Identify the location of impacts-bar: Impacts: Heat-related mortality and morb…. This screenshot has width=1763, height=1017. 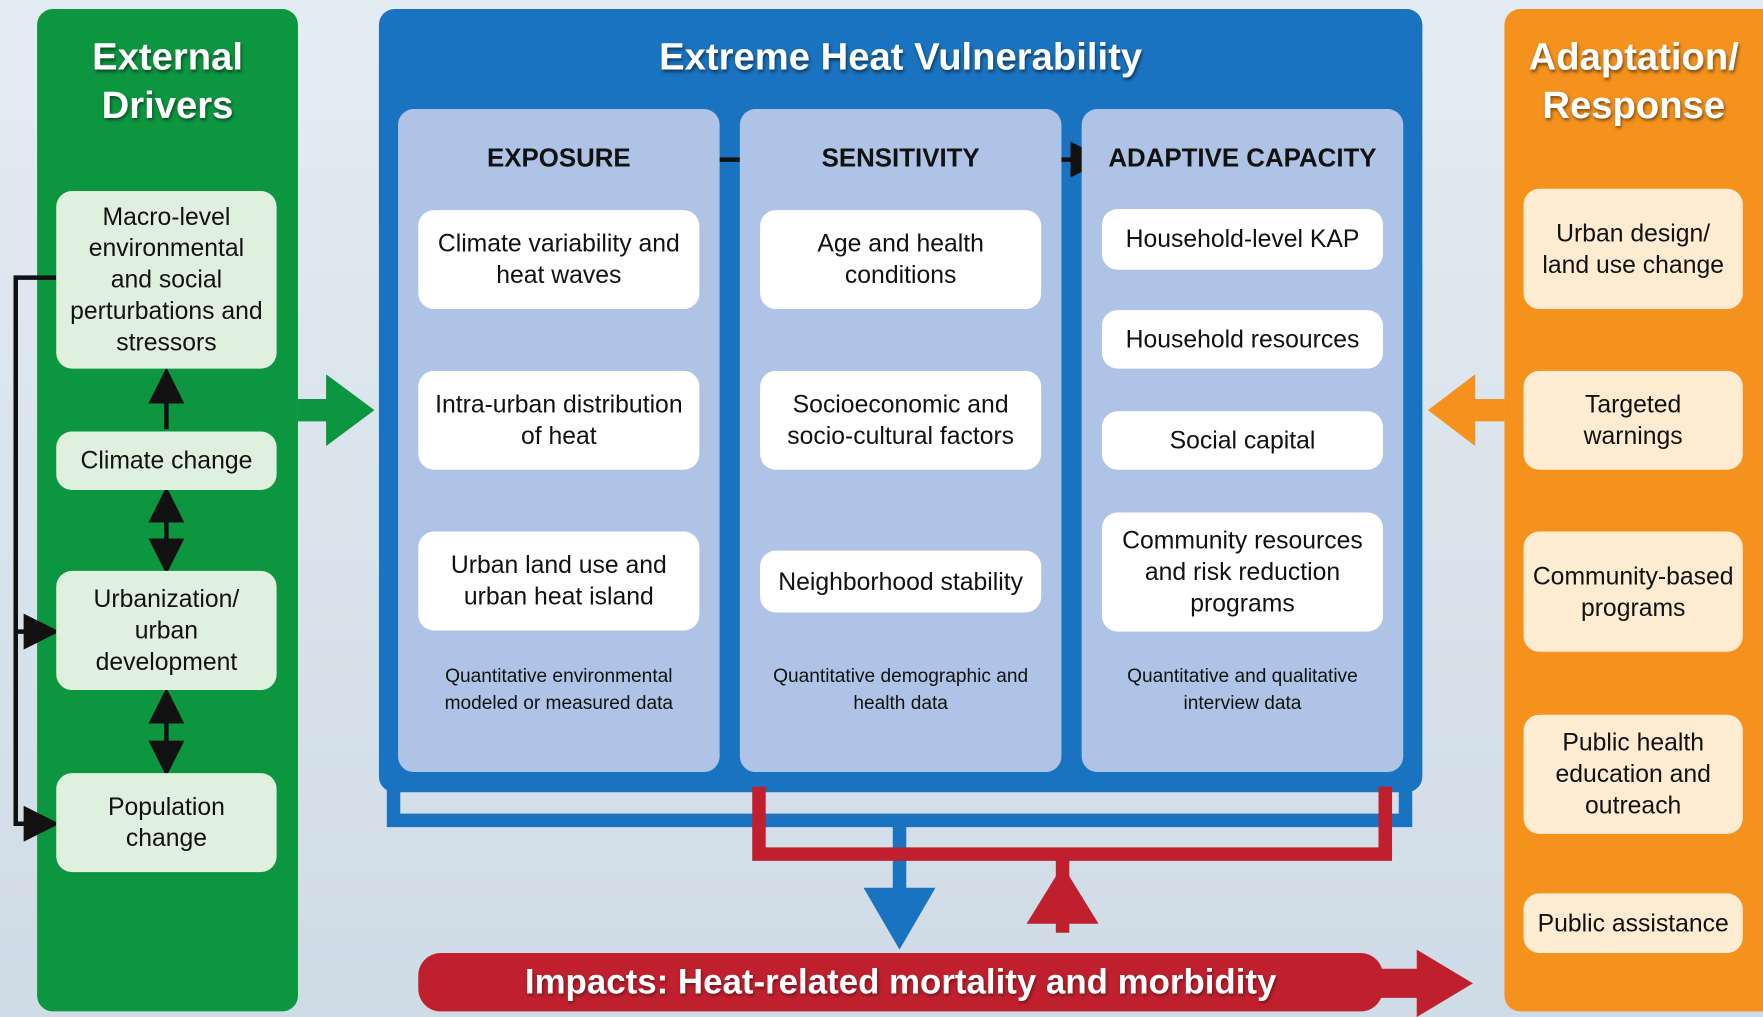
(901, 982).